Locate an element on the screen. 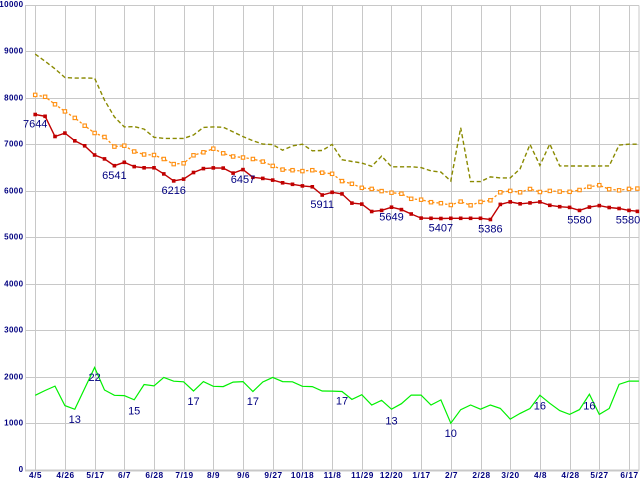 This screenshot has width=640, height=480. svg-text: 10000 is located at coordinates (12, 4).